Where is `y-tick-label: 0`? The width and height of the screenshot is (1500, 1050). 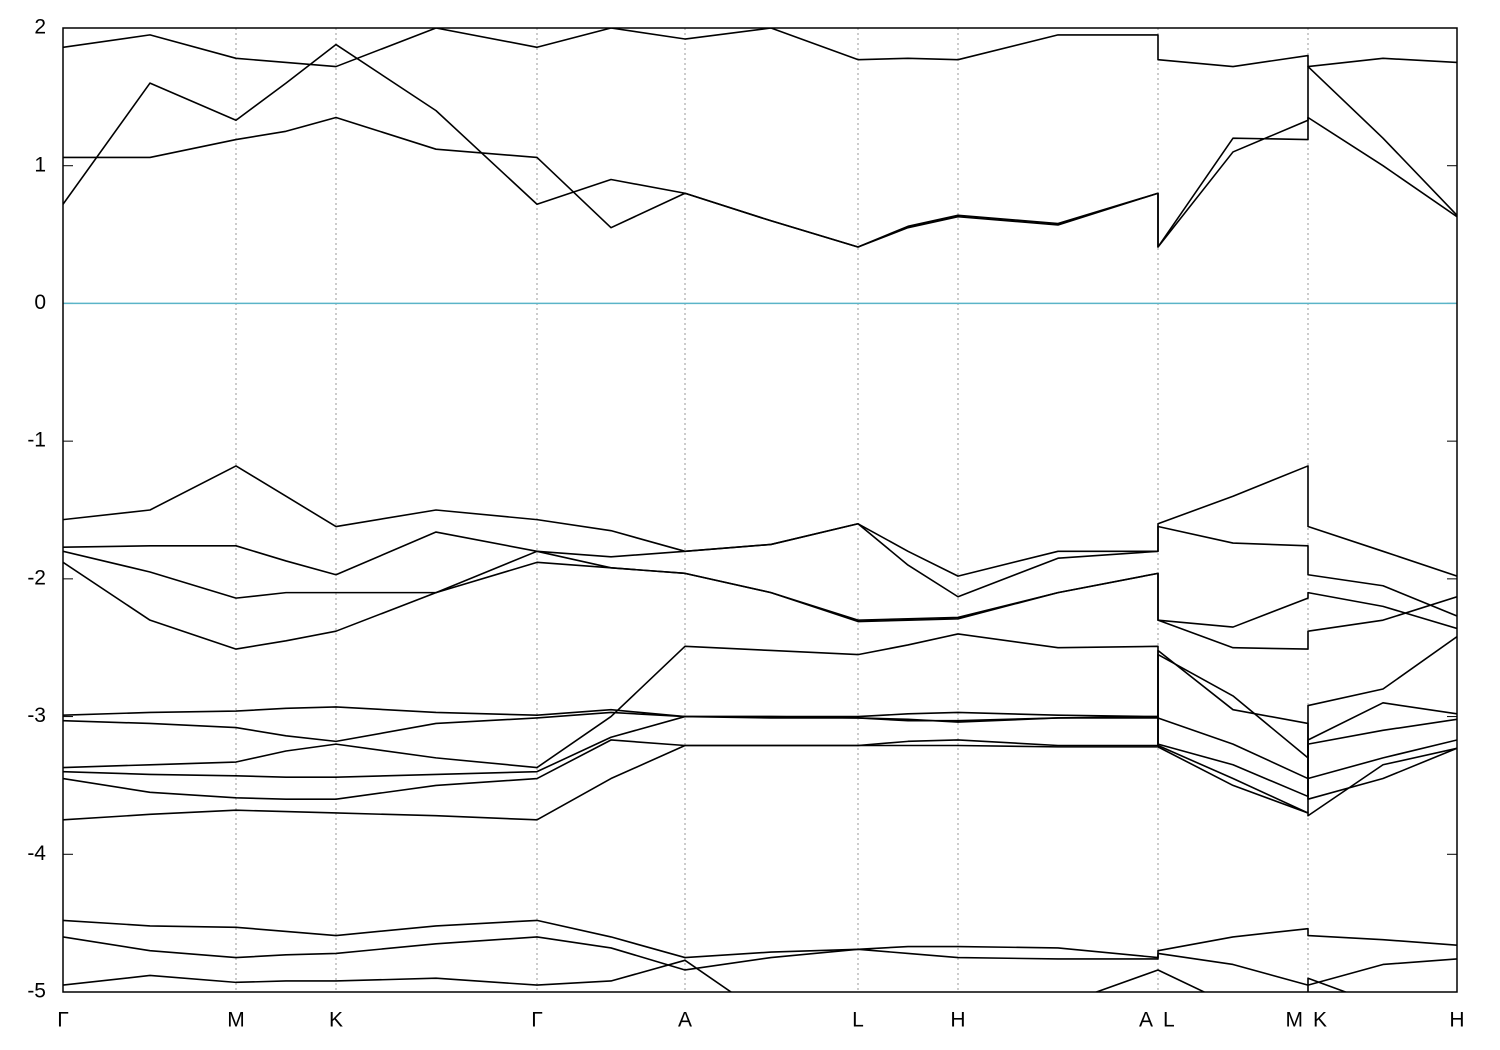
y-tick-label: 0 is located at coordinates (40, 302).